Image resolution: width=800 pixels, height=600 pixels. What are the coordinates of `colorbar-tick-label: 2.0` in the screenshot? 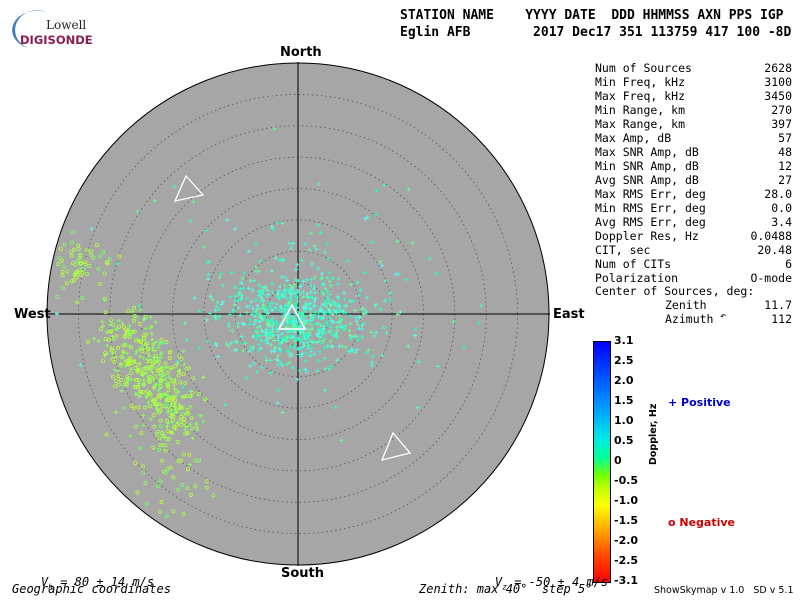 It's located at (624, 380).